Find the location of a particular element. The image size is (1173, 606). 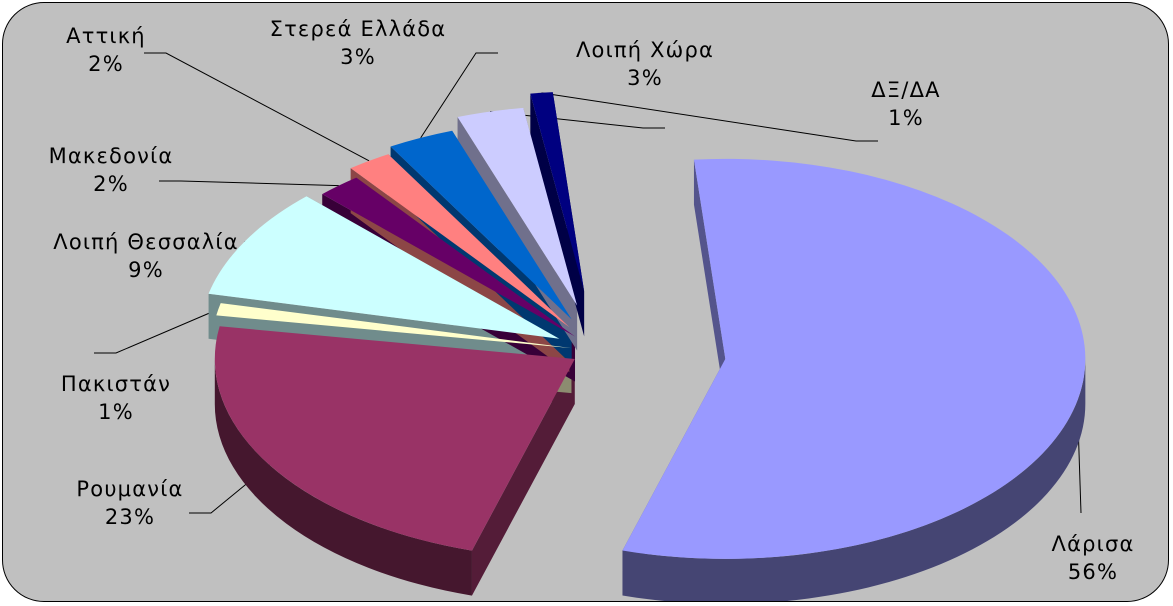

slice-label-name: Λοιπή Χώρα is located at coordinates (645, 50).